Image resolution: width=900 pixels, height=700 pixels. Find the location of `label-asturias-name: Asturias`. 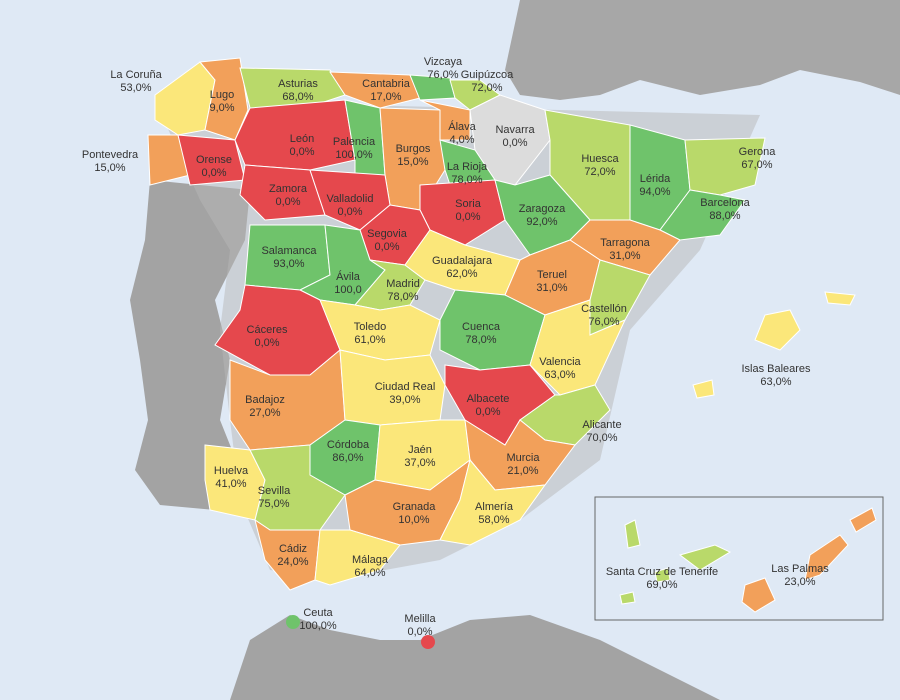

label-asturias-name: Asturias is located at coordinates (298, 84).